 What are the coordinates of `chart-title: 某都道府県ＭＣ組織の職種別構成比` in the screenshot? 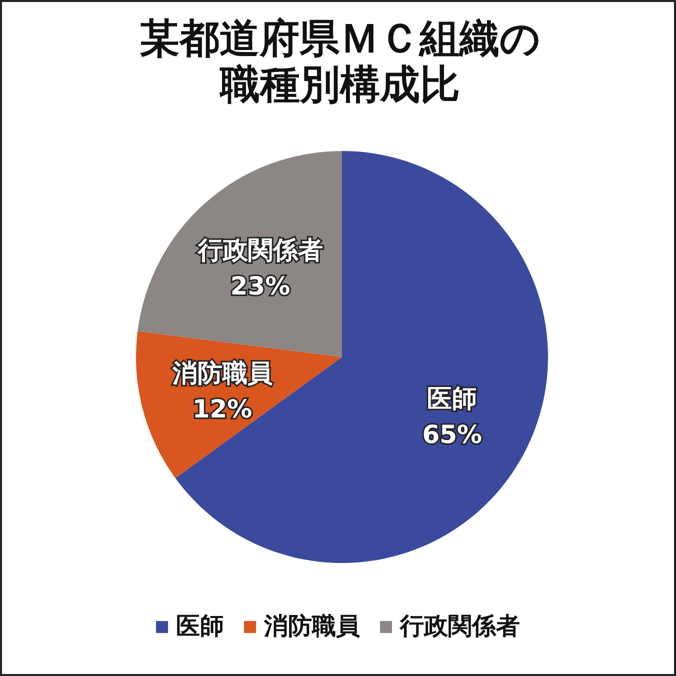 It's located at (340, 62).